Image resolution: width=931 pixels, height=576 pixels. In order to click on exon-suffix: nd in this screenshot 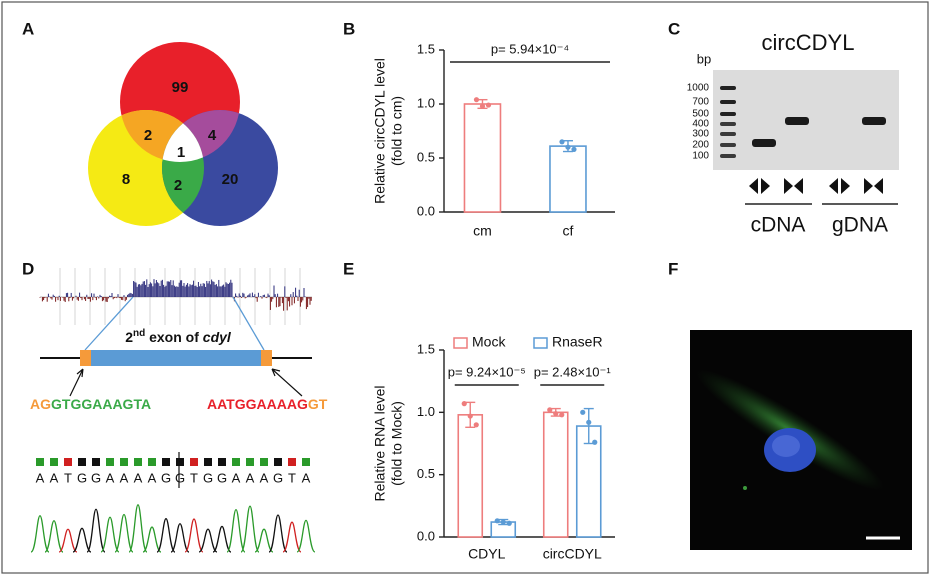, I will do `click(139, 333)`.